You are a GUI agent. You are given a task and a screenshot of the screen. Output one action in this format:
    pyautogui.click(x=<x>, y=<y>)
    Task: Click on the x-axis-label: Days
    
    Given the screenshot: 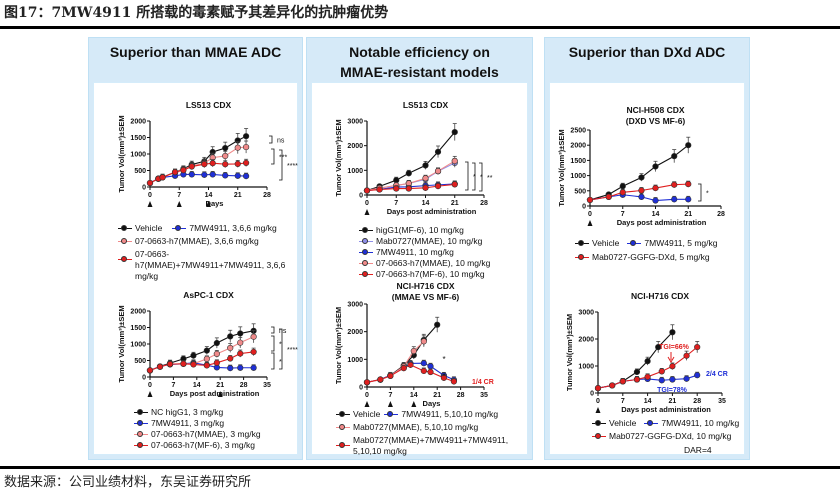 What is the action you would take?
    pyautogui.click(x=215, y=203)
    